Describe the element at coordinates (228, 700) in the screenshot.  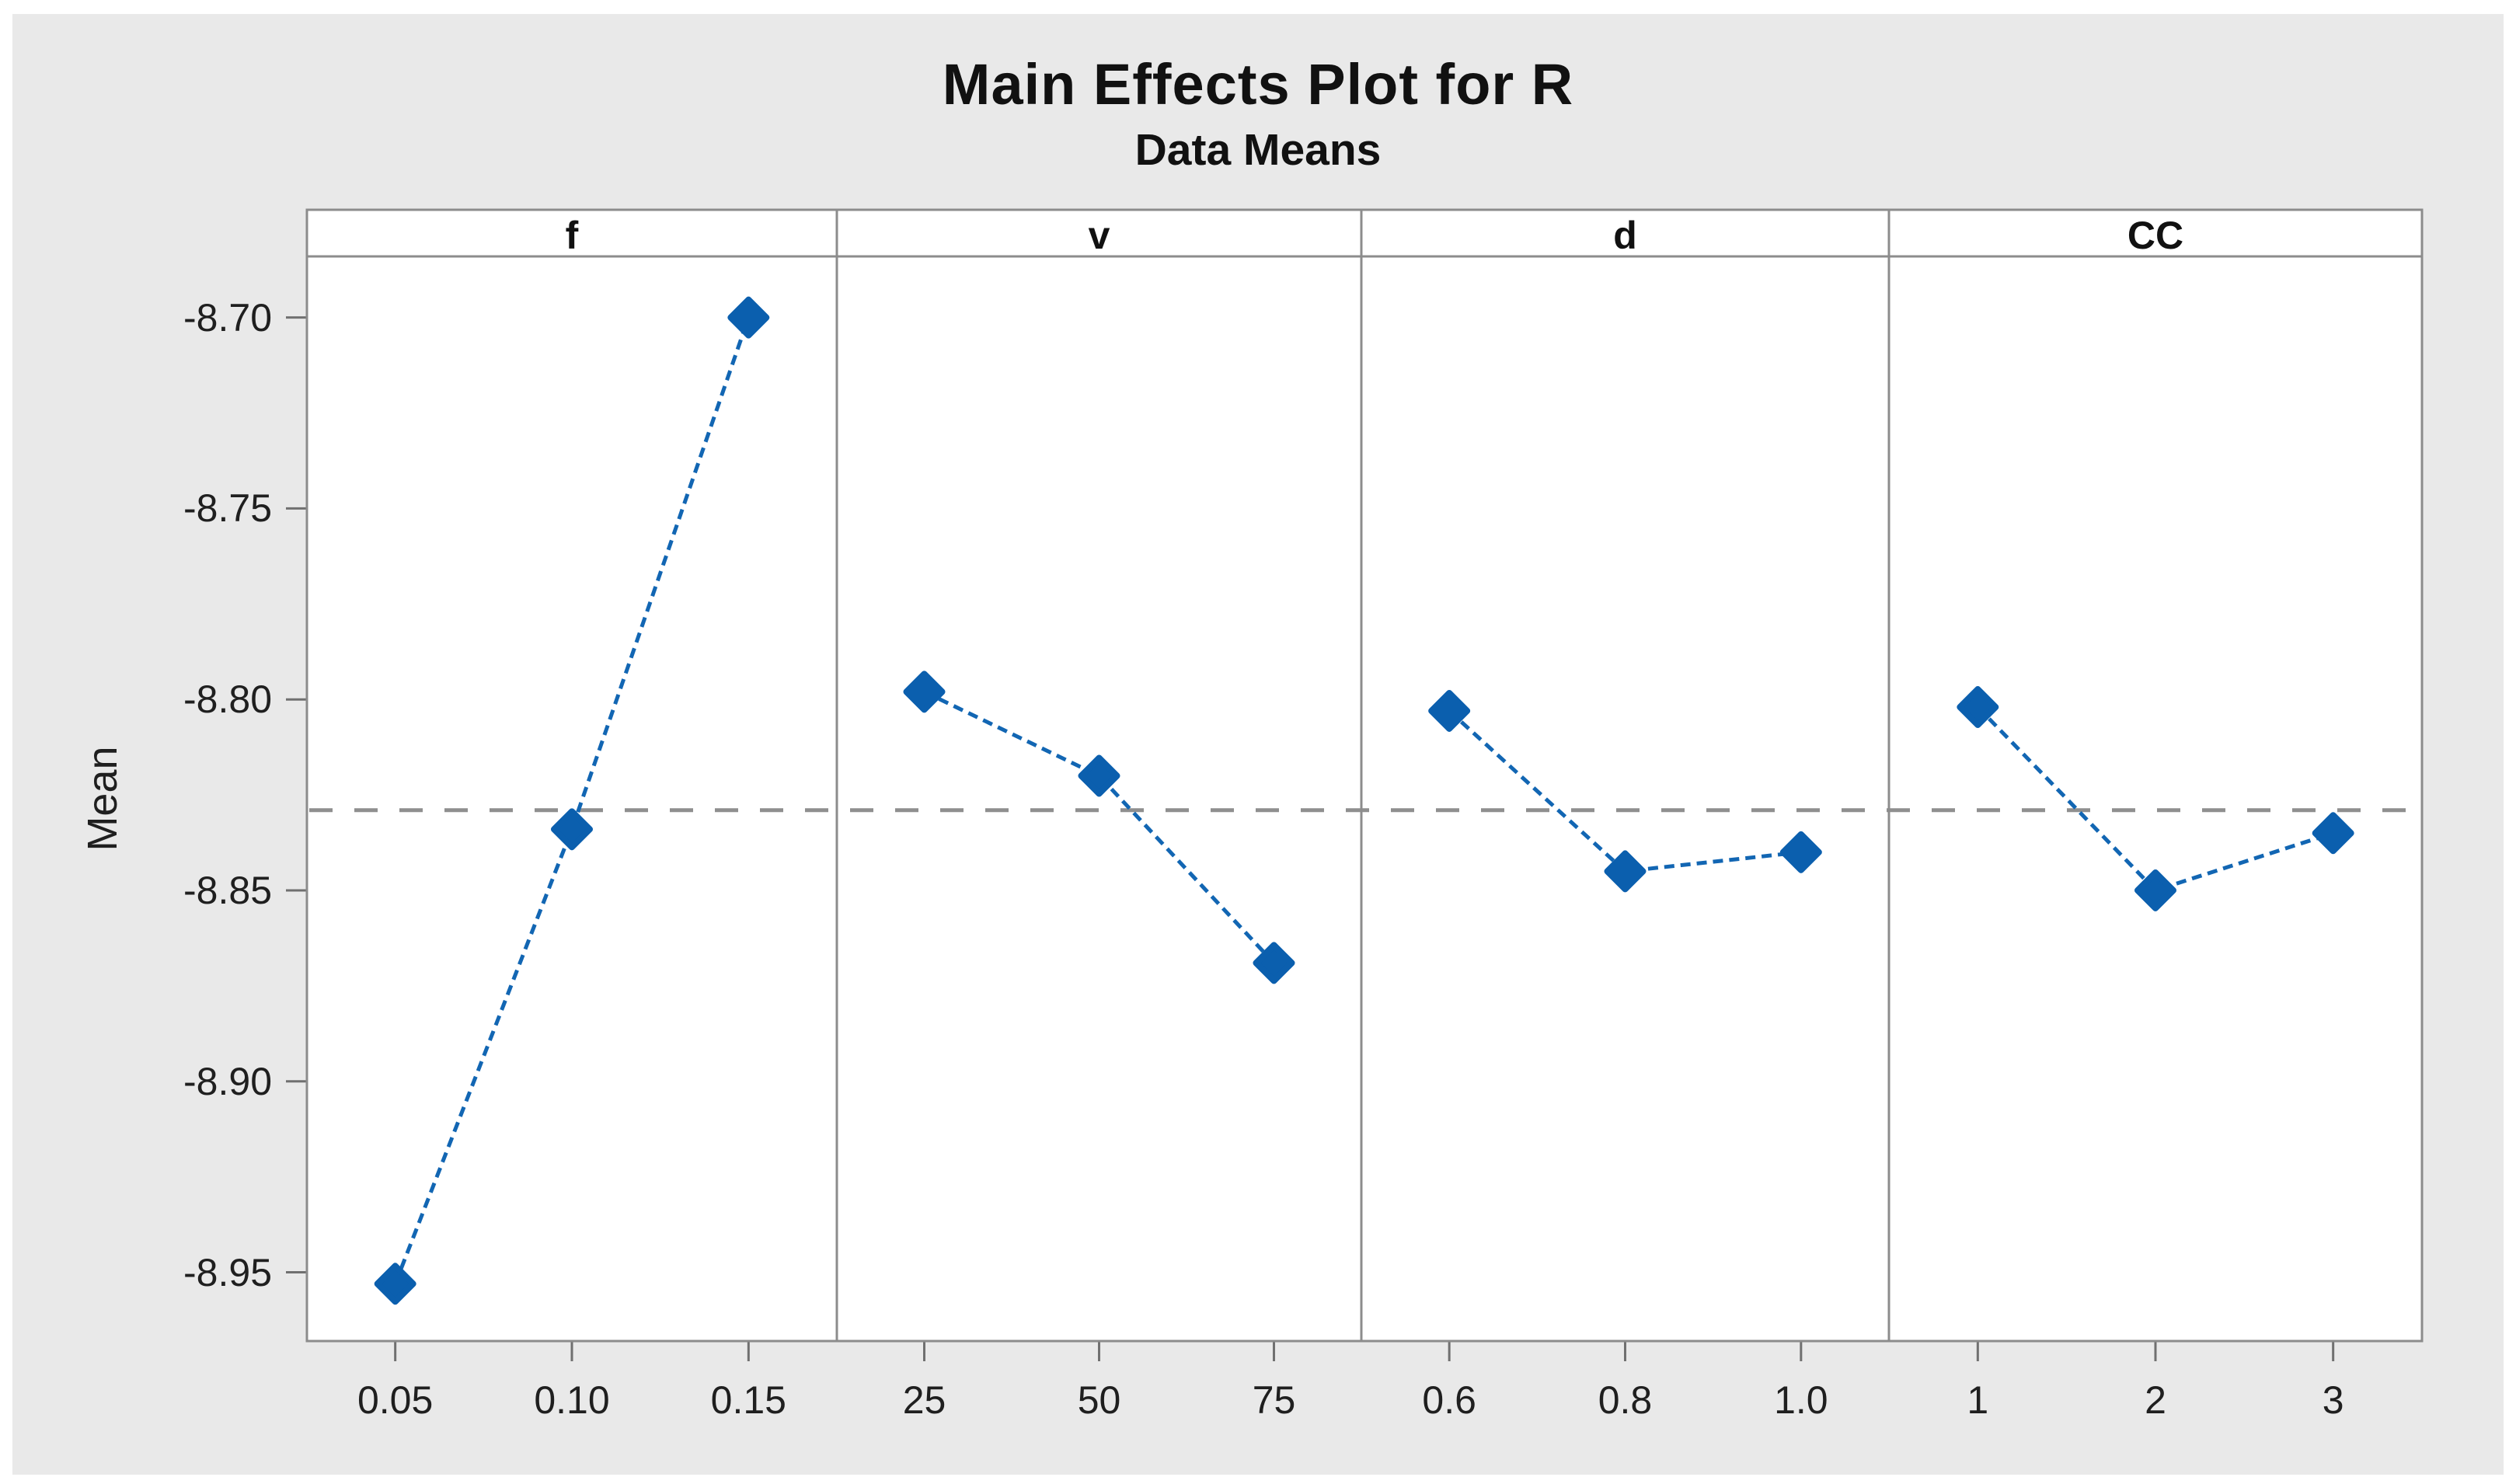
I see `y-tick-label: -8.80` at that location.